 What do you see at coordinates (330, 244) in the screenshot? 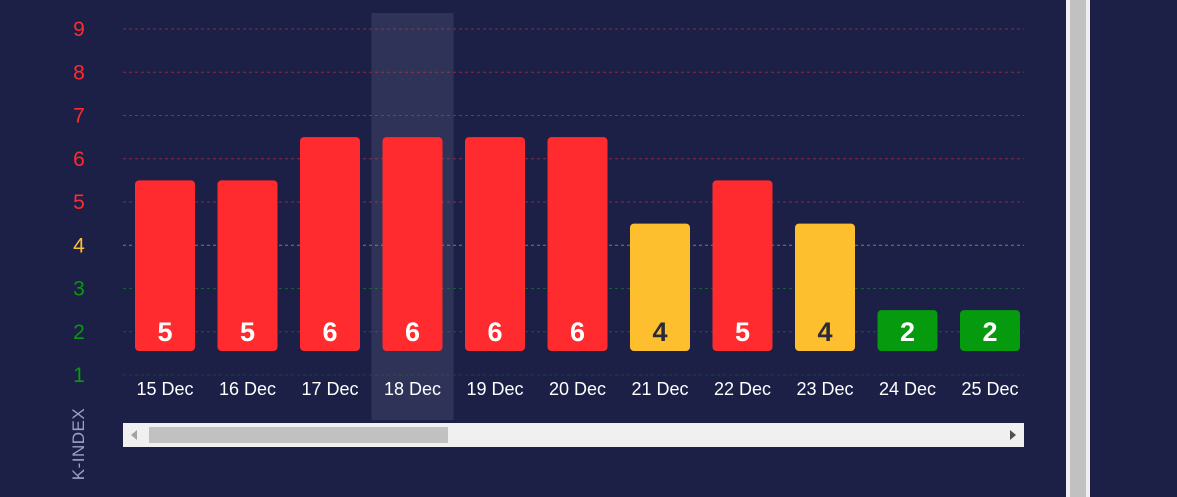
I see `bar-17-dec` at bounding box center [330, 244].